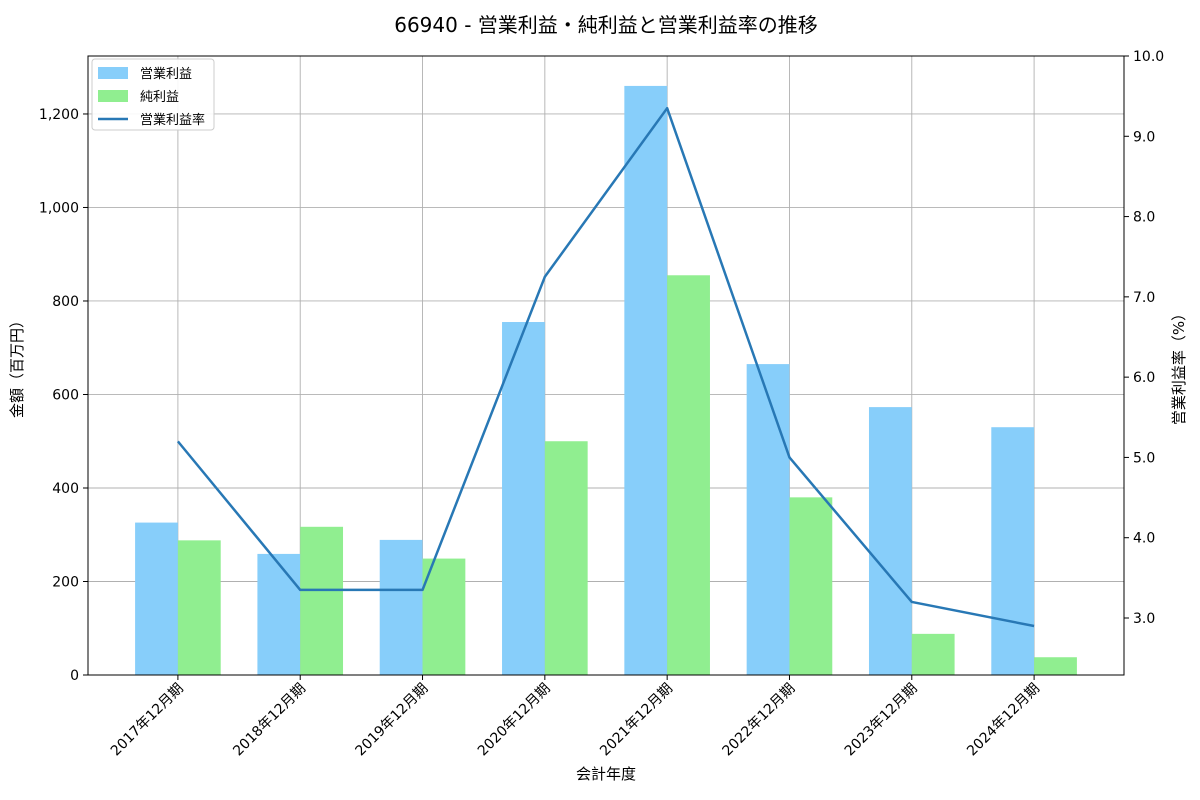 This screenshot has height=800, width=1200. Describe the element at coordinates (1144, 458) in the screenshot. I see `y-right-tick-label-2: 5.0` at that location.